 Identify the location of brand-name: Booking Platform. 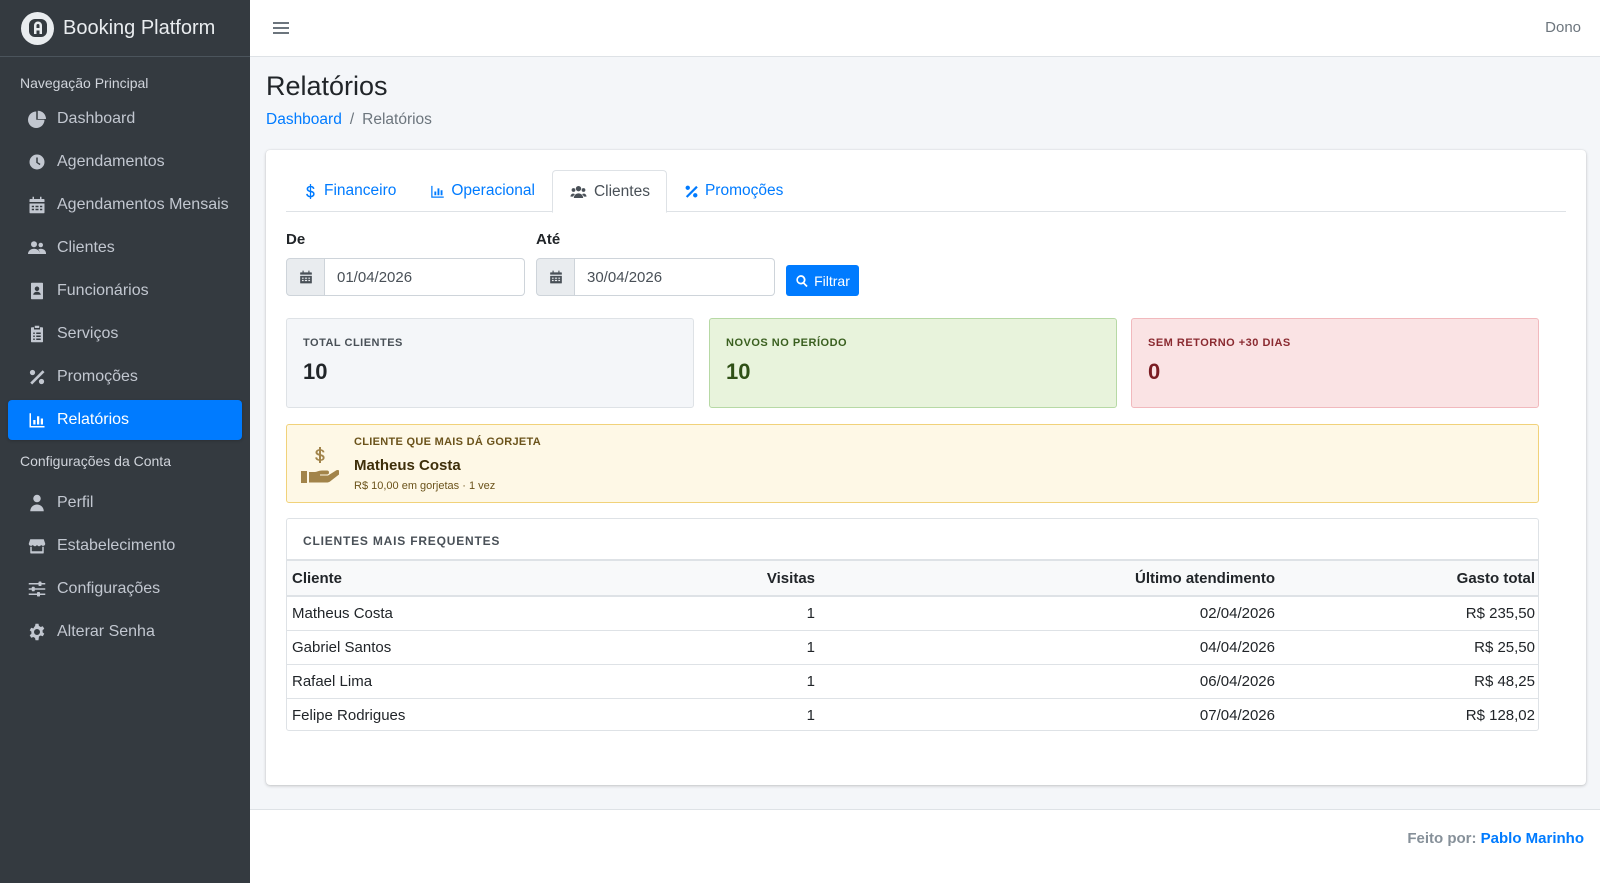
(139, 27).